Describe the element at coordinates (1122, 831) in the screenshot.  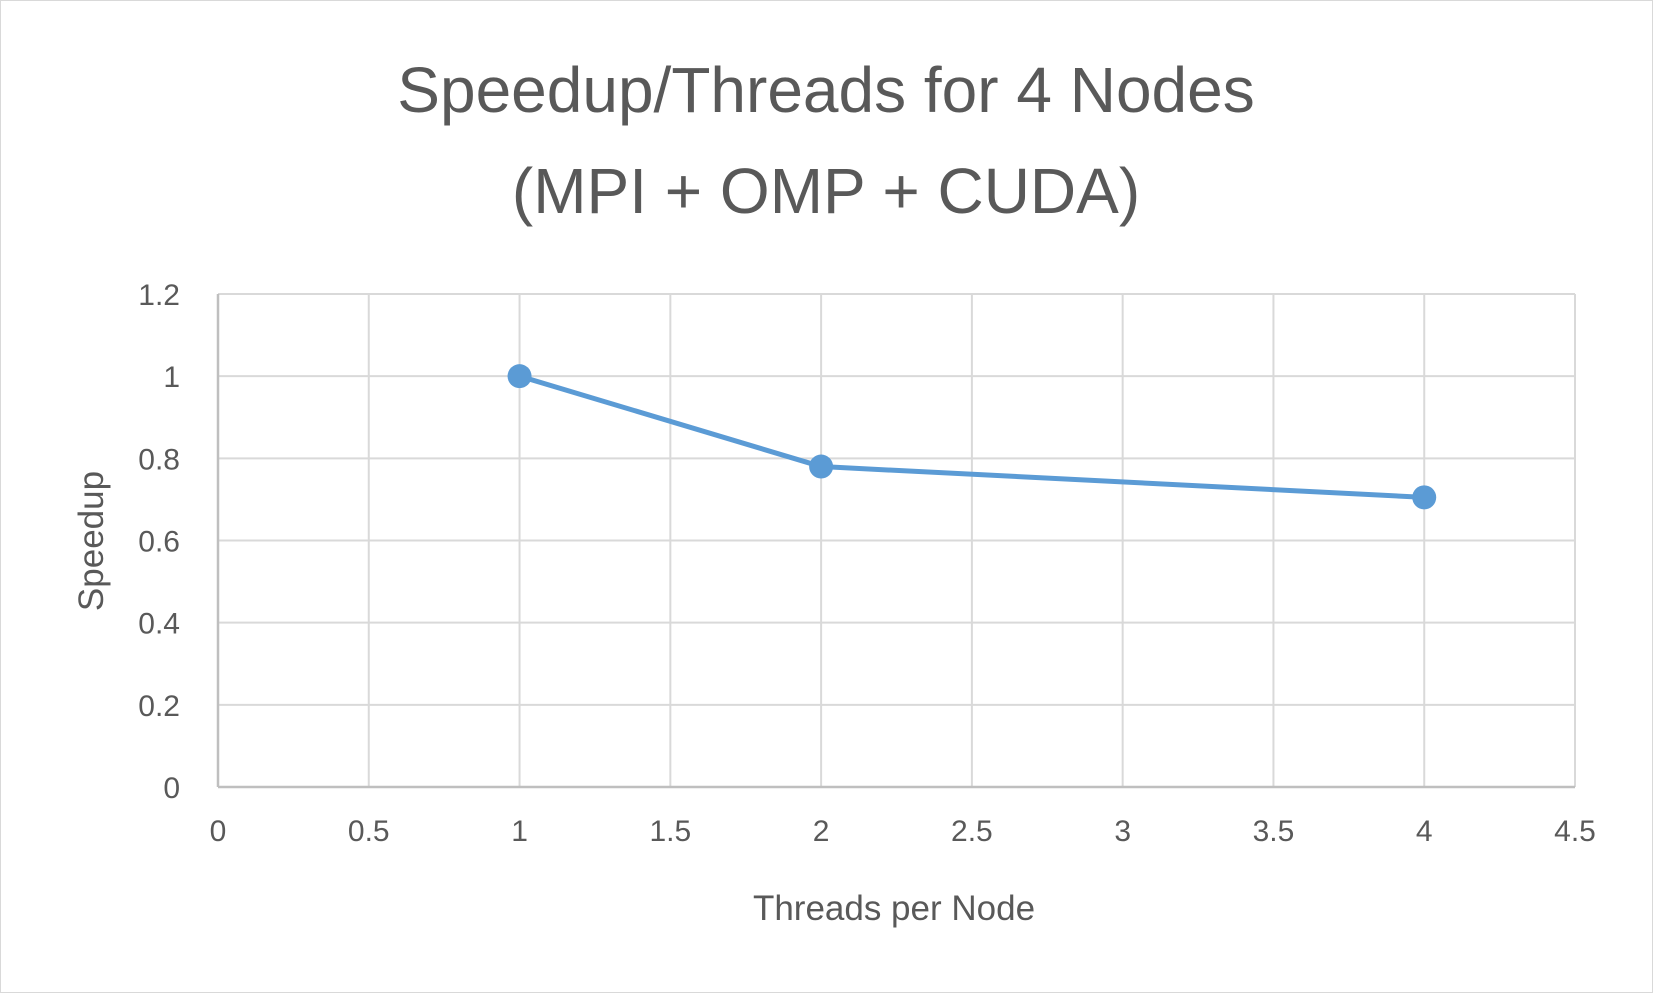
I see `x-tick-label: 3` at that location.